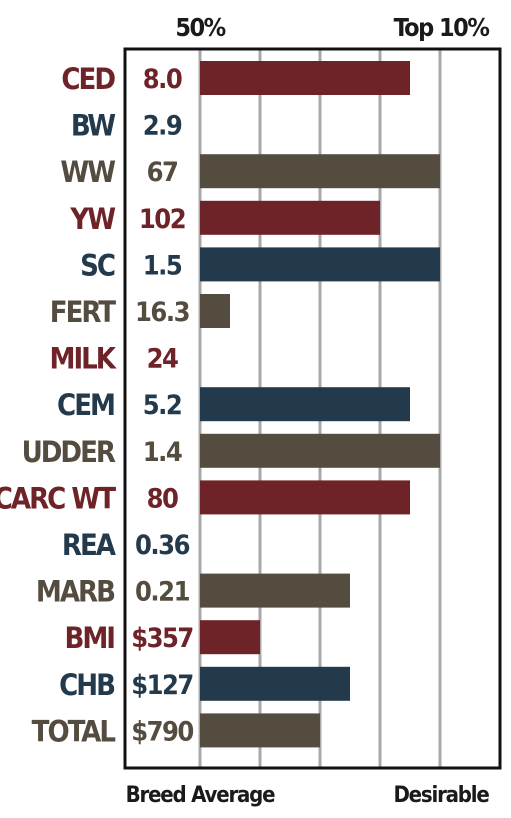 This screenshot has width=511, height=818. Describe the element at coordinates (74, 731) in the screenshot. I see `trait-label: TOTAL` at that location.